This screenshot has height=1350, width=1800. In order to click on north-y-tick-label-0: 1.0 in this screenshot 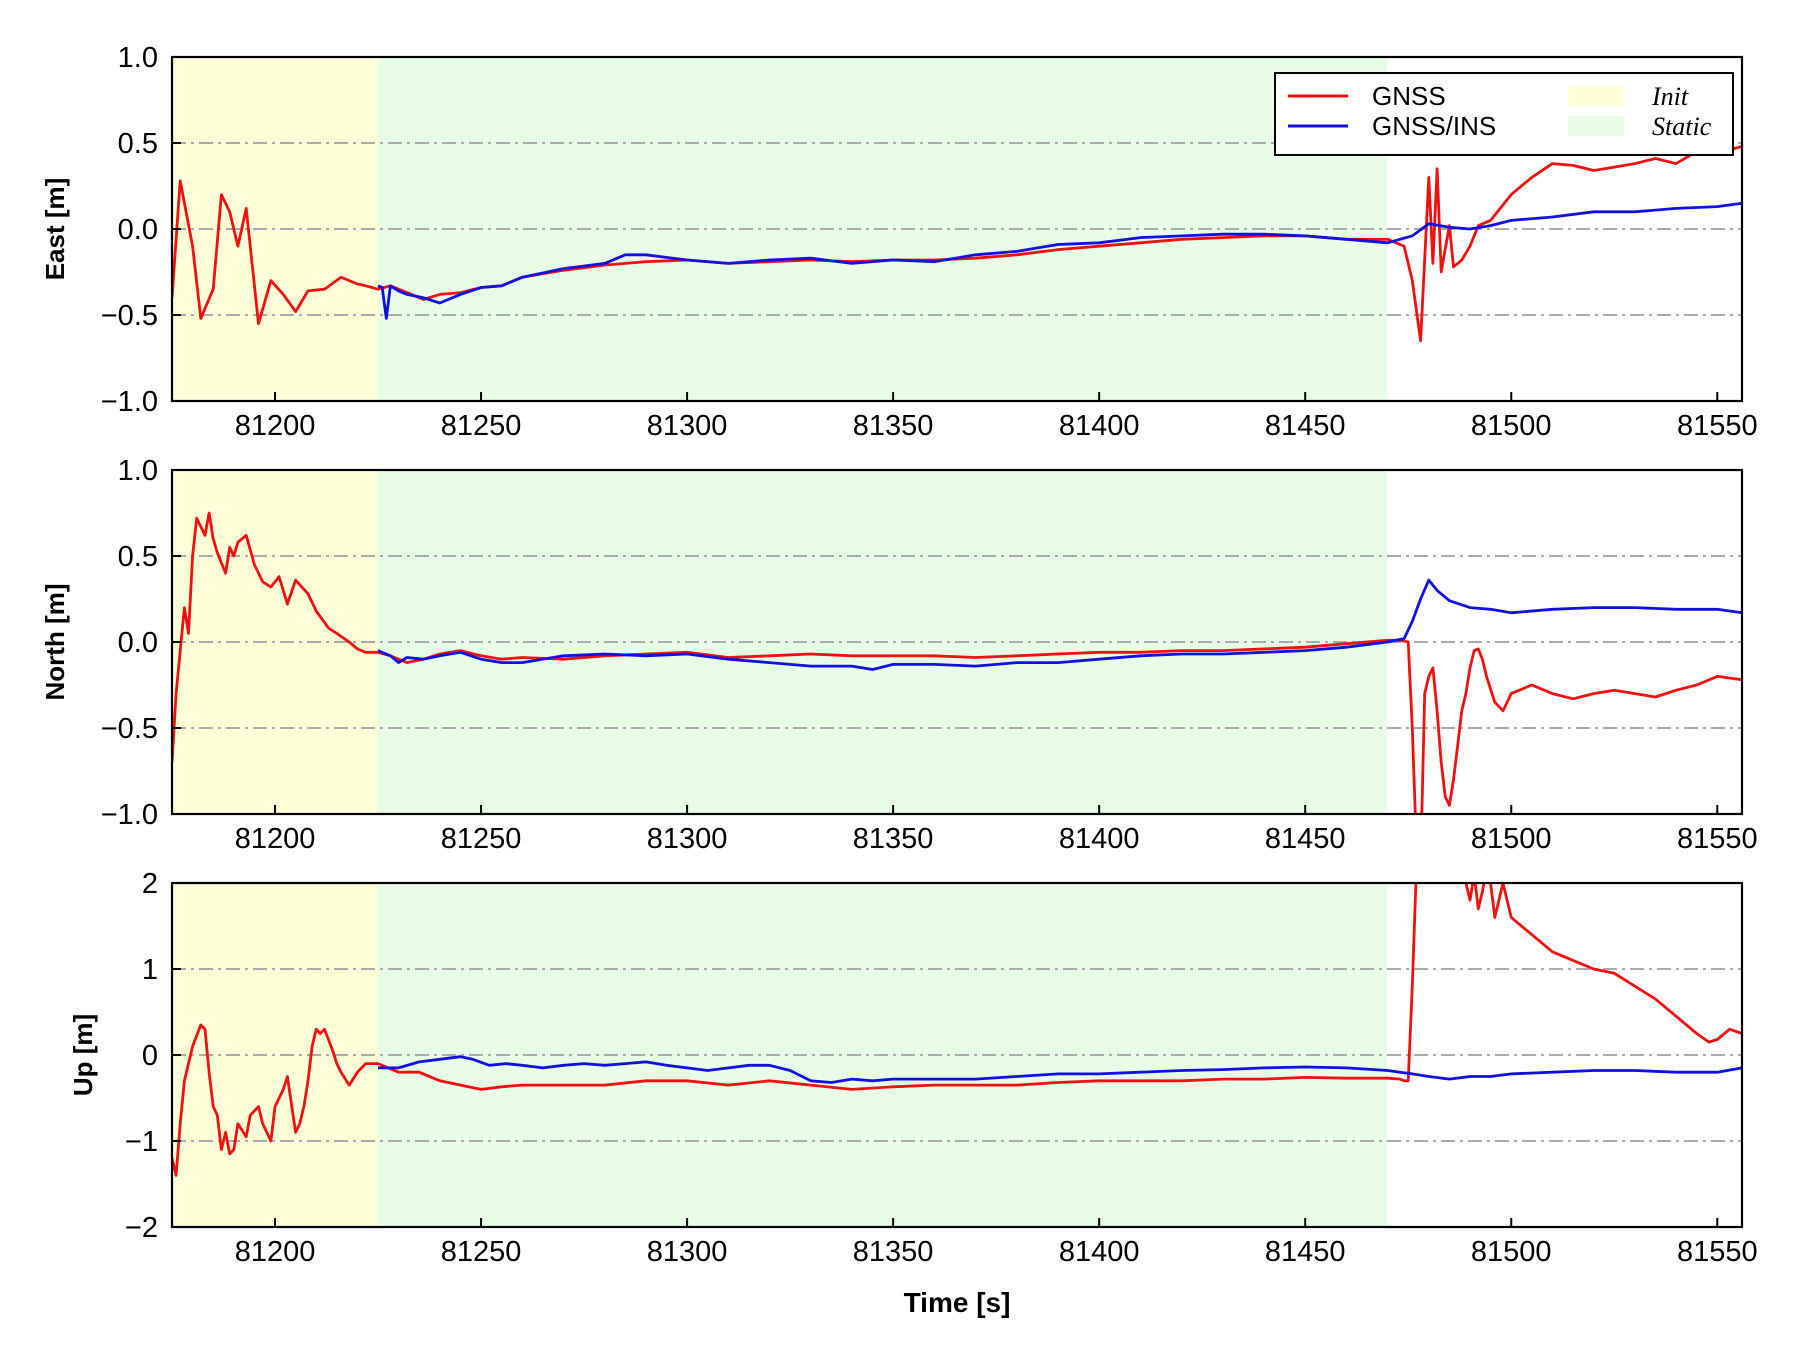, I will do `click(138, 471)`.